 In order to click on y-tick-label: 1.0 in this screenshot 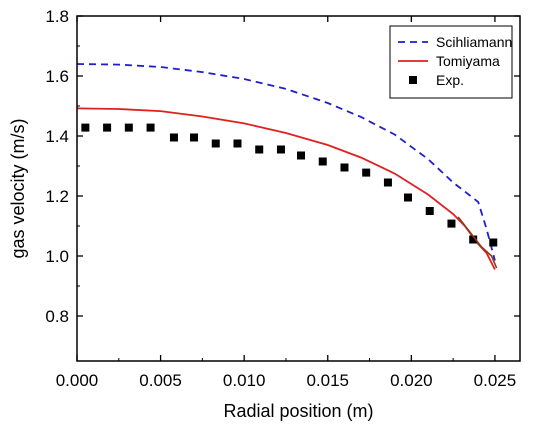, I will do `click(57, 256)`.